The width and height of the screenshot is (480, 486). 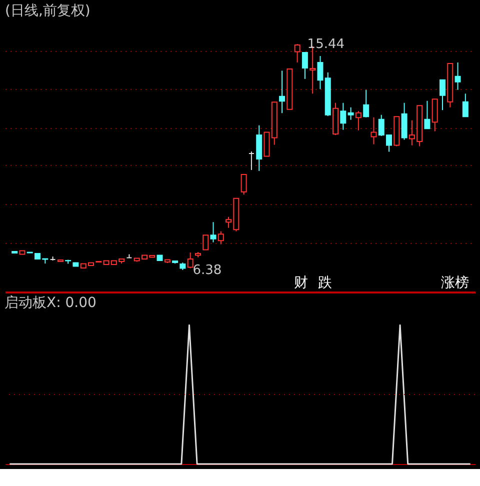 I want to click on chart-title: 启动板X: 0.00, so click(x=50, y=303).